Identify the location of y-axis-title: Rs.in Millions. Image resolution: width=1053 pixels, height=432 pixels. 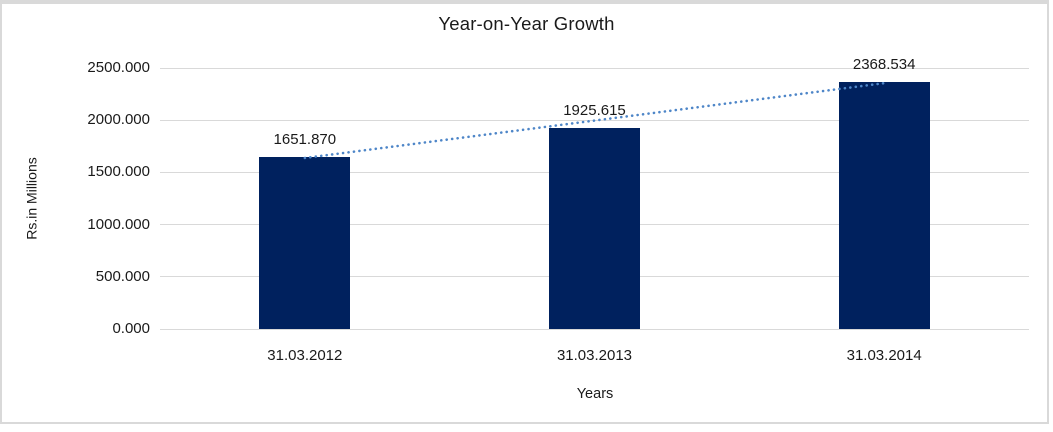
(31, 198).